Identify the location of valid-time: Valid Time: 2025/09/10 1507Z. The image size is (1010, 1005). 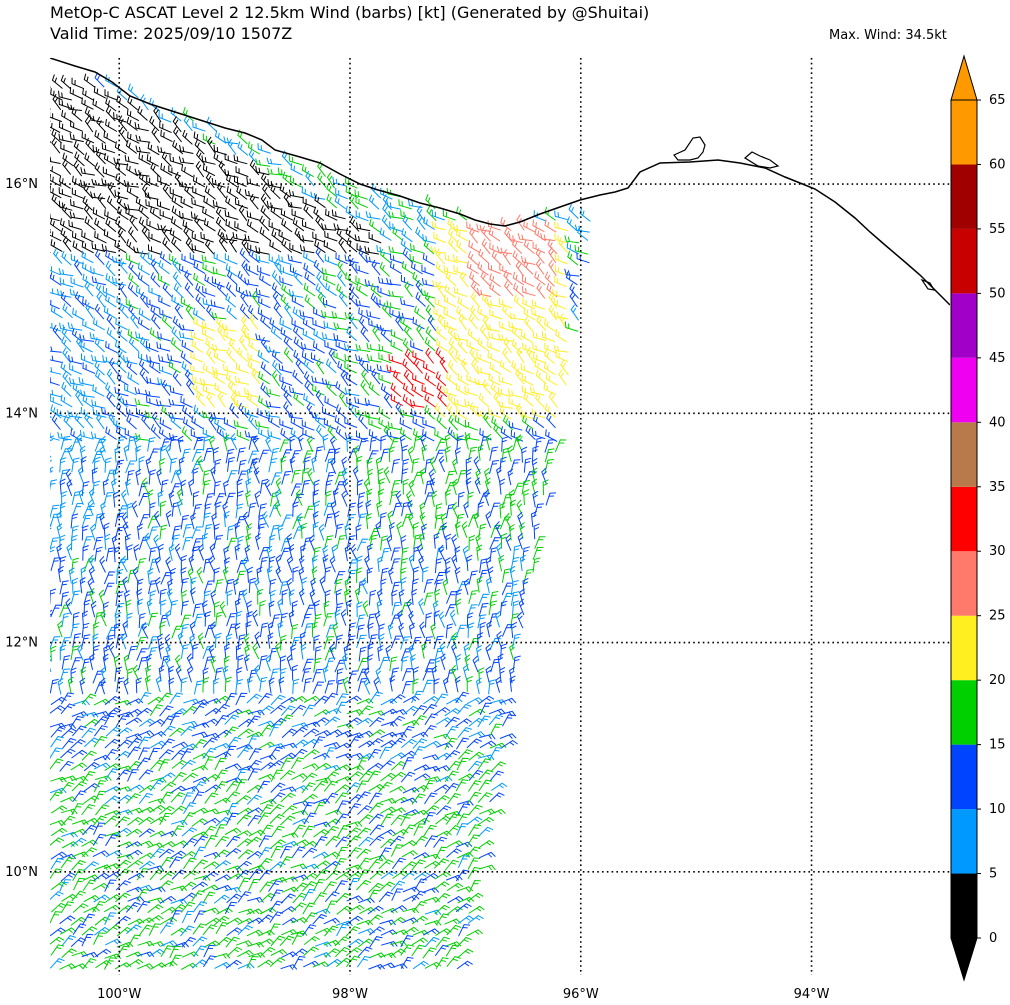
(171, 33).